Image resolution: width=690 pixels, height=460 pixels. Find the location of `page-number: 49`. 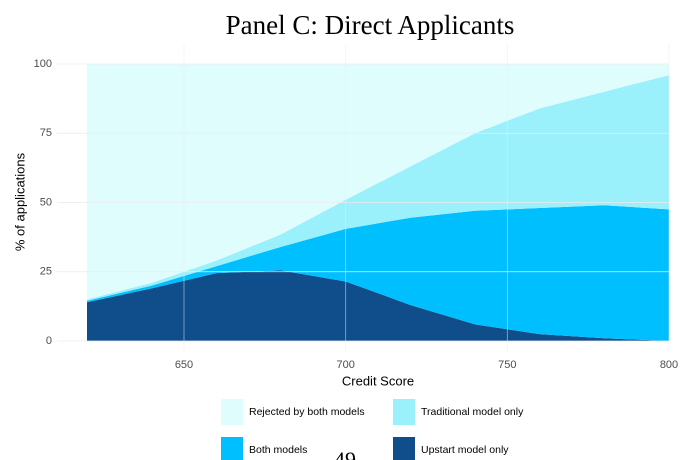

page-number: 49 is located at coordinates (345, 453).